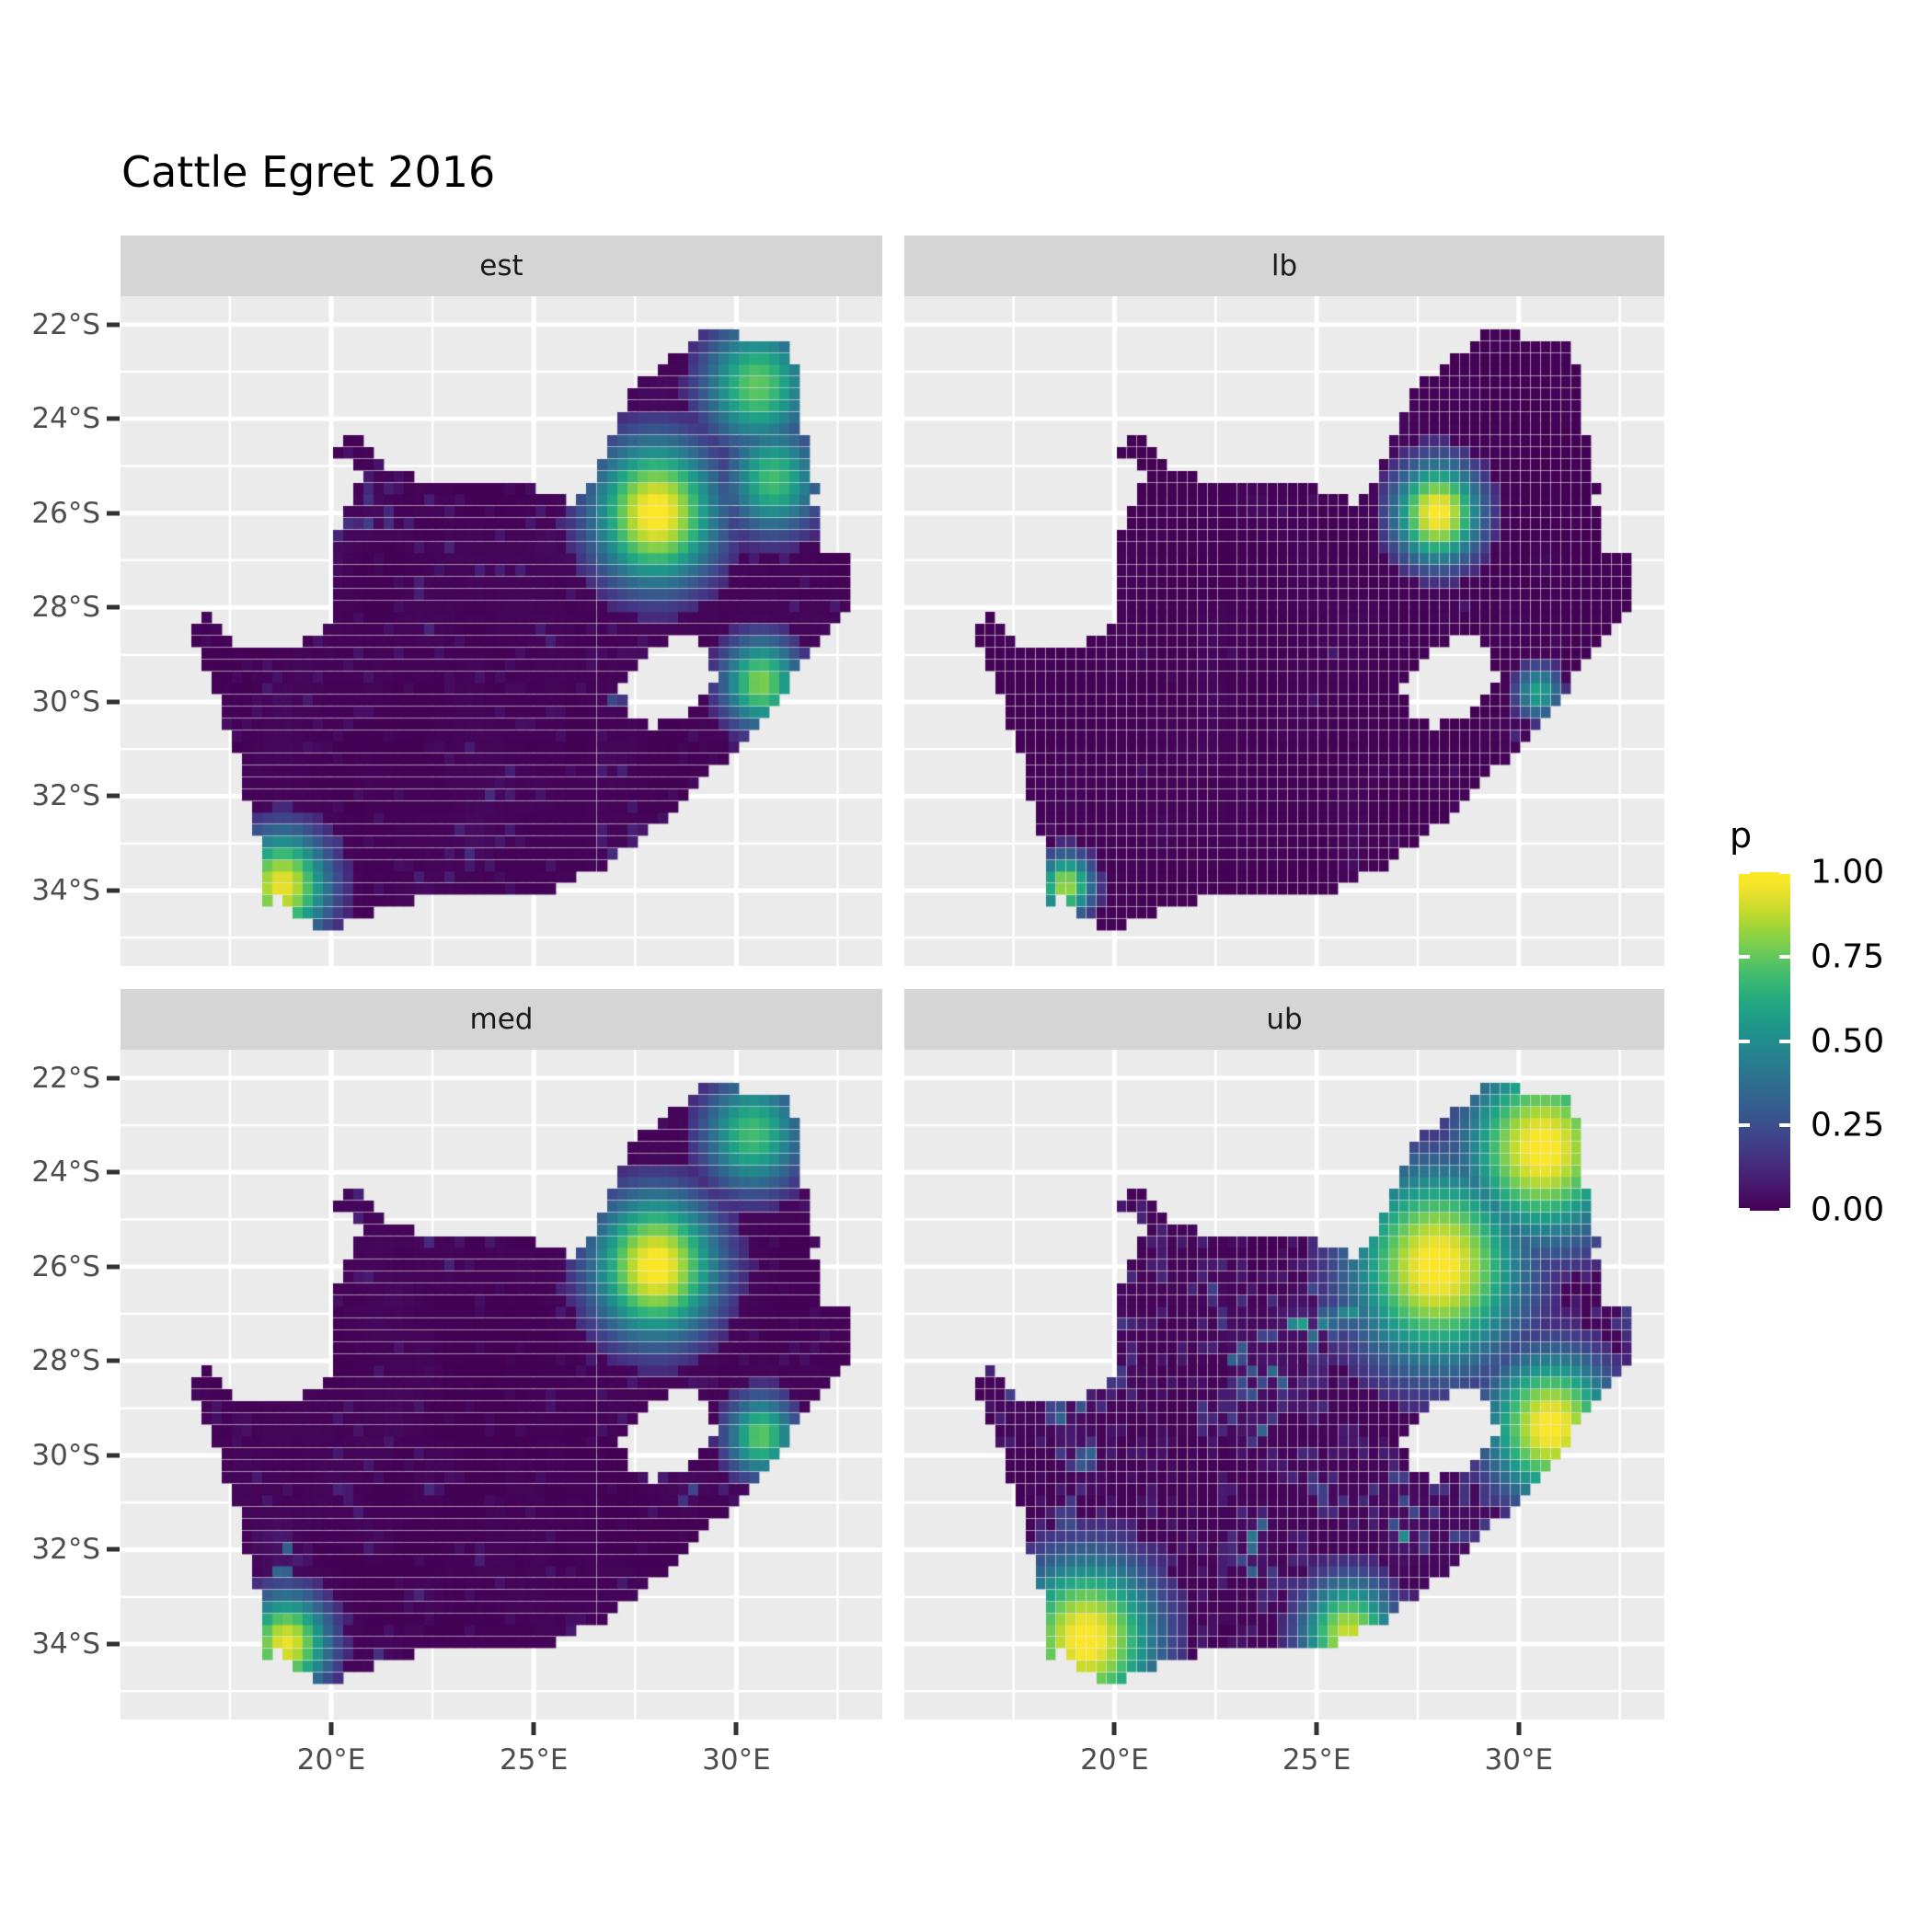 Image resolution: width=1932 pixels, height=1932 pixels. I want to click on colorbar-tick-label: 0.25, so click(1848, 1125).